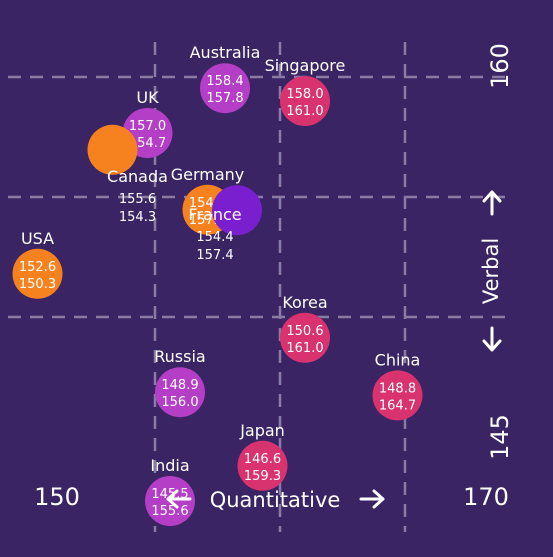 This screenshot has width=553, height=557. What do you see at coordinates (179, 499) in the screenshot?
I see `arrow-left-icon` at bounding box center [179, 499].